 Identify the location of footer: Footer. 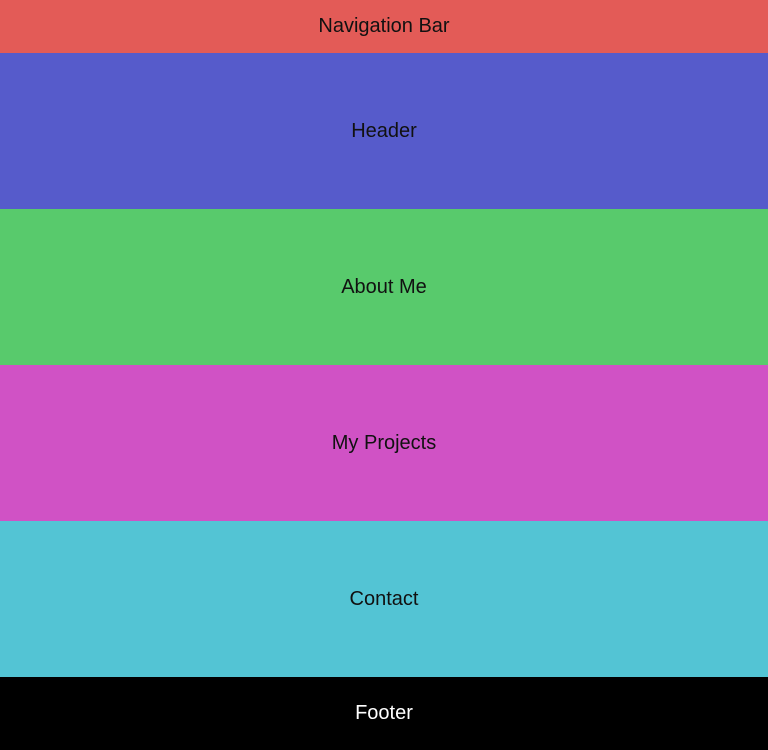
(384, 713).